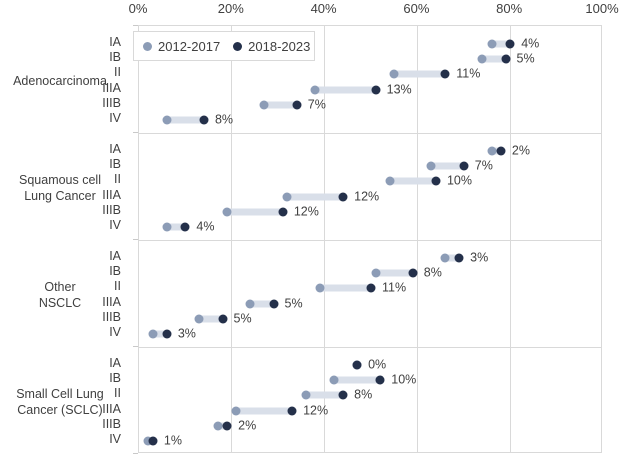  I want to click on group-label-line: Lung Cancer, so click(60, 196).